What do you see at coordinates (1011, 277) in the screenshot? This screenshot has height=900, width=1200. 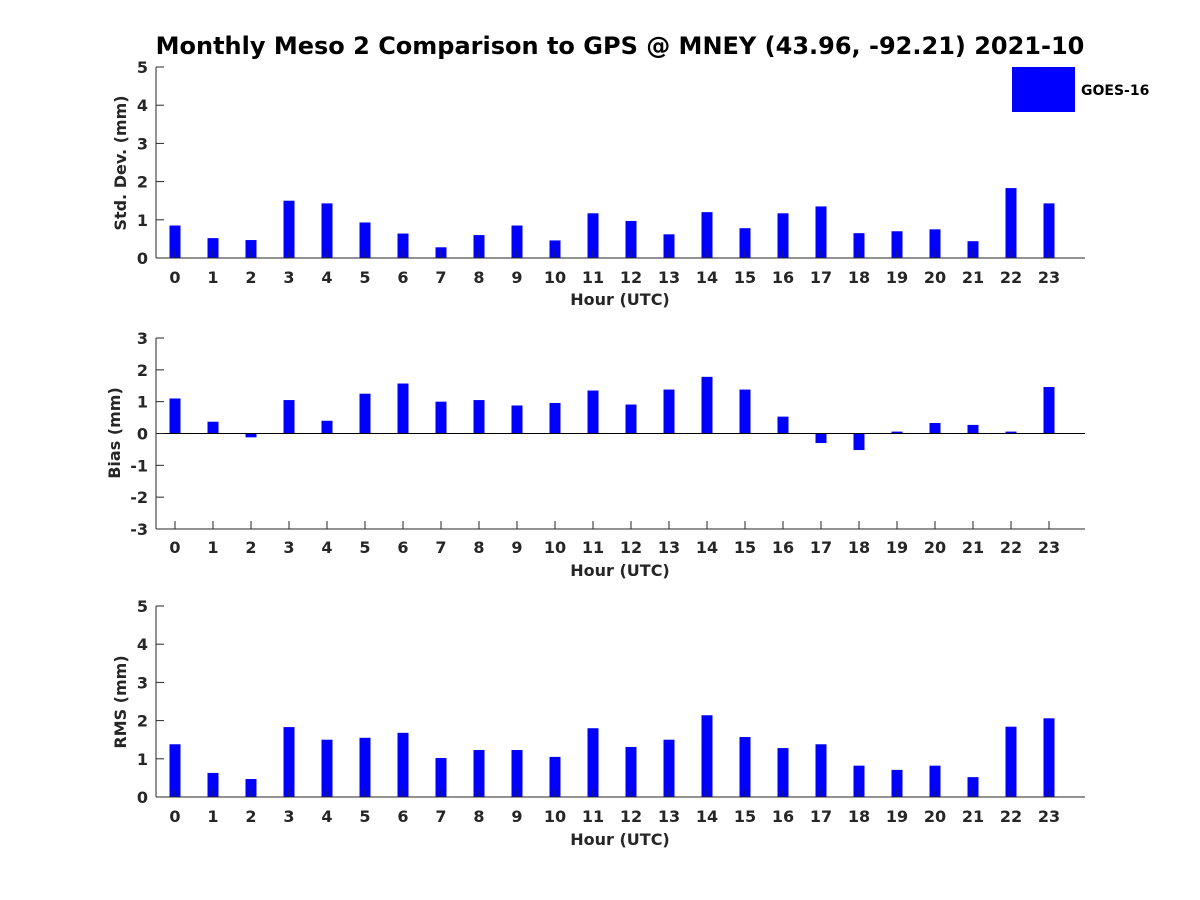 I see `std-dev-x-tick-label: 22` at bounding box center [1011, 277].